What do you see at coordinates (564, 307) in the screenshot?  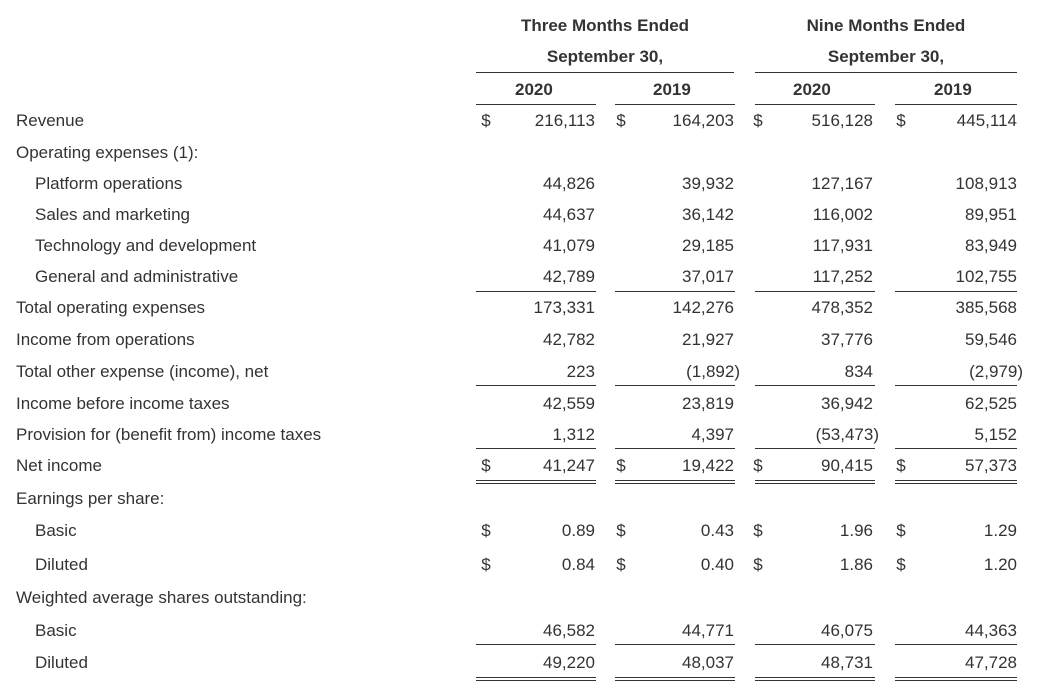 I see `value-cell: 173,331` at bounding box center [564, 307].